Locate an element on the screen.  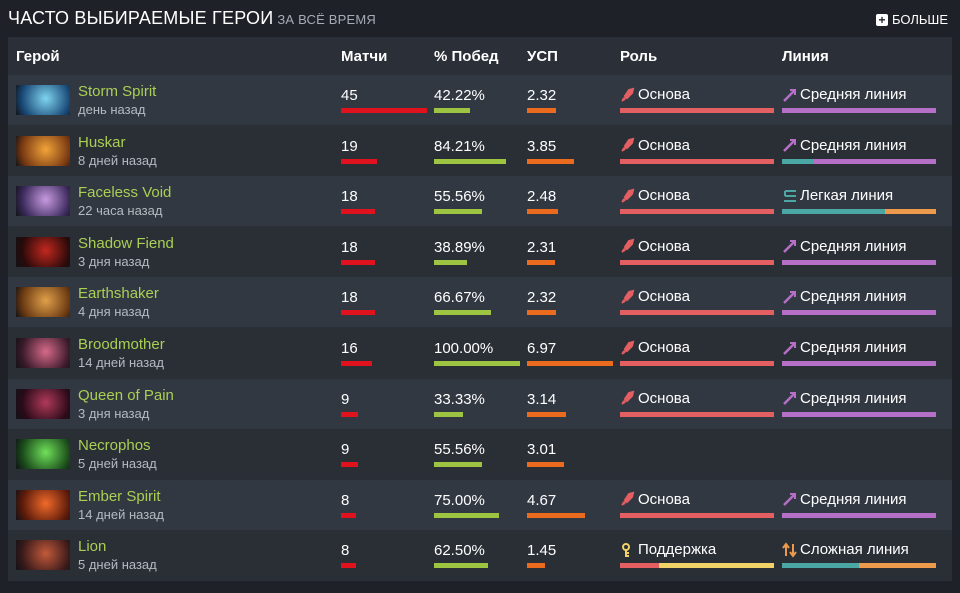
hero-name: Ember Spirit is located at coordinates (119, 496).